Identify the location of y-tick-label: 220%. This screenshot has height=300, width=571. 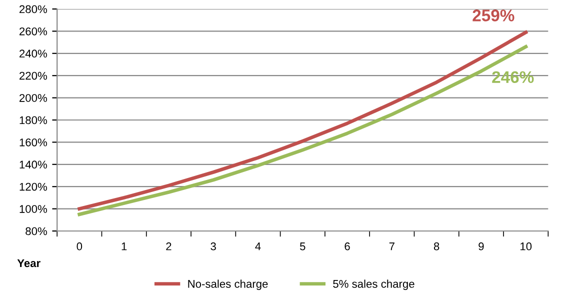
(33, 76).